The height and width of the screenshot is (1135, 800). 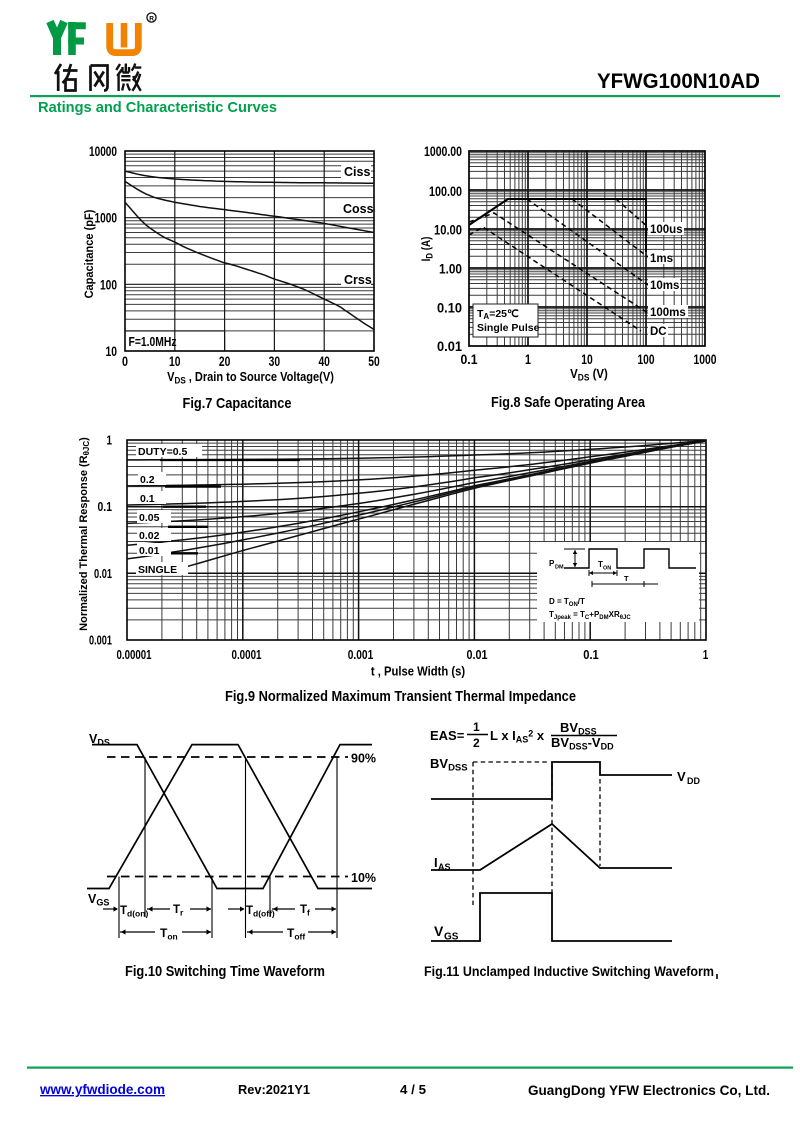 What do you see at coordinates (666, 230) in the screenshot?
I see `svg-text: 100us` at bounding box center [666, 230].